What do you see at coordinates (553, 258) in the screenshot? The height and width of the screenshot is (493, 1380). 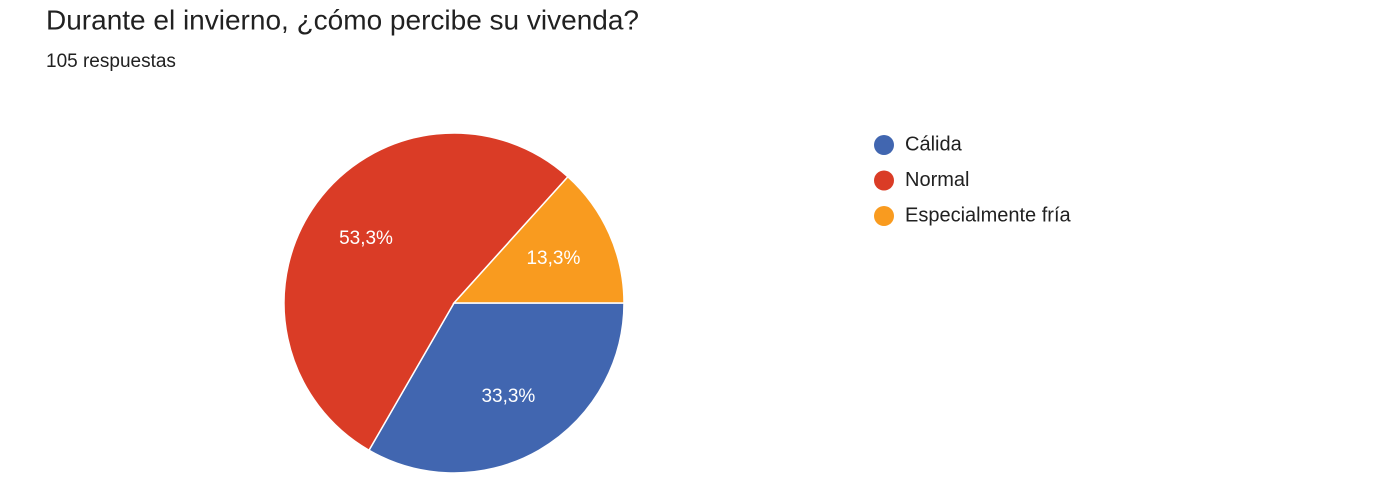 I see `slice-label: 13,3%` at bounding box center [553, 258].